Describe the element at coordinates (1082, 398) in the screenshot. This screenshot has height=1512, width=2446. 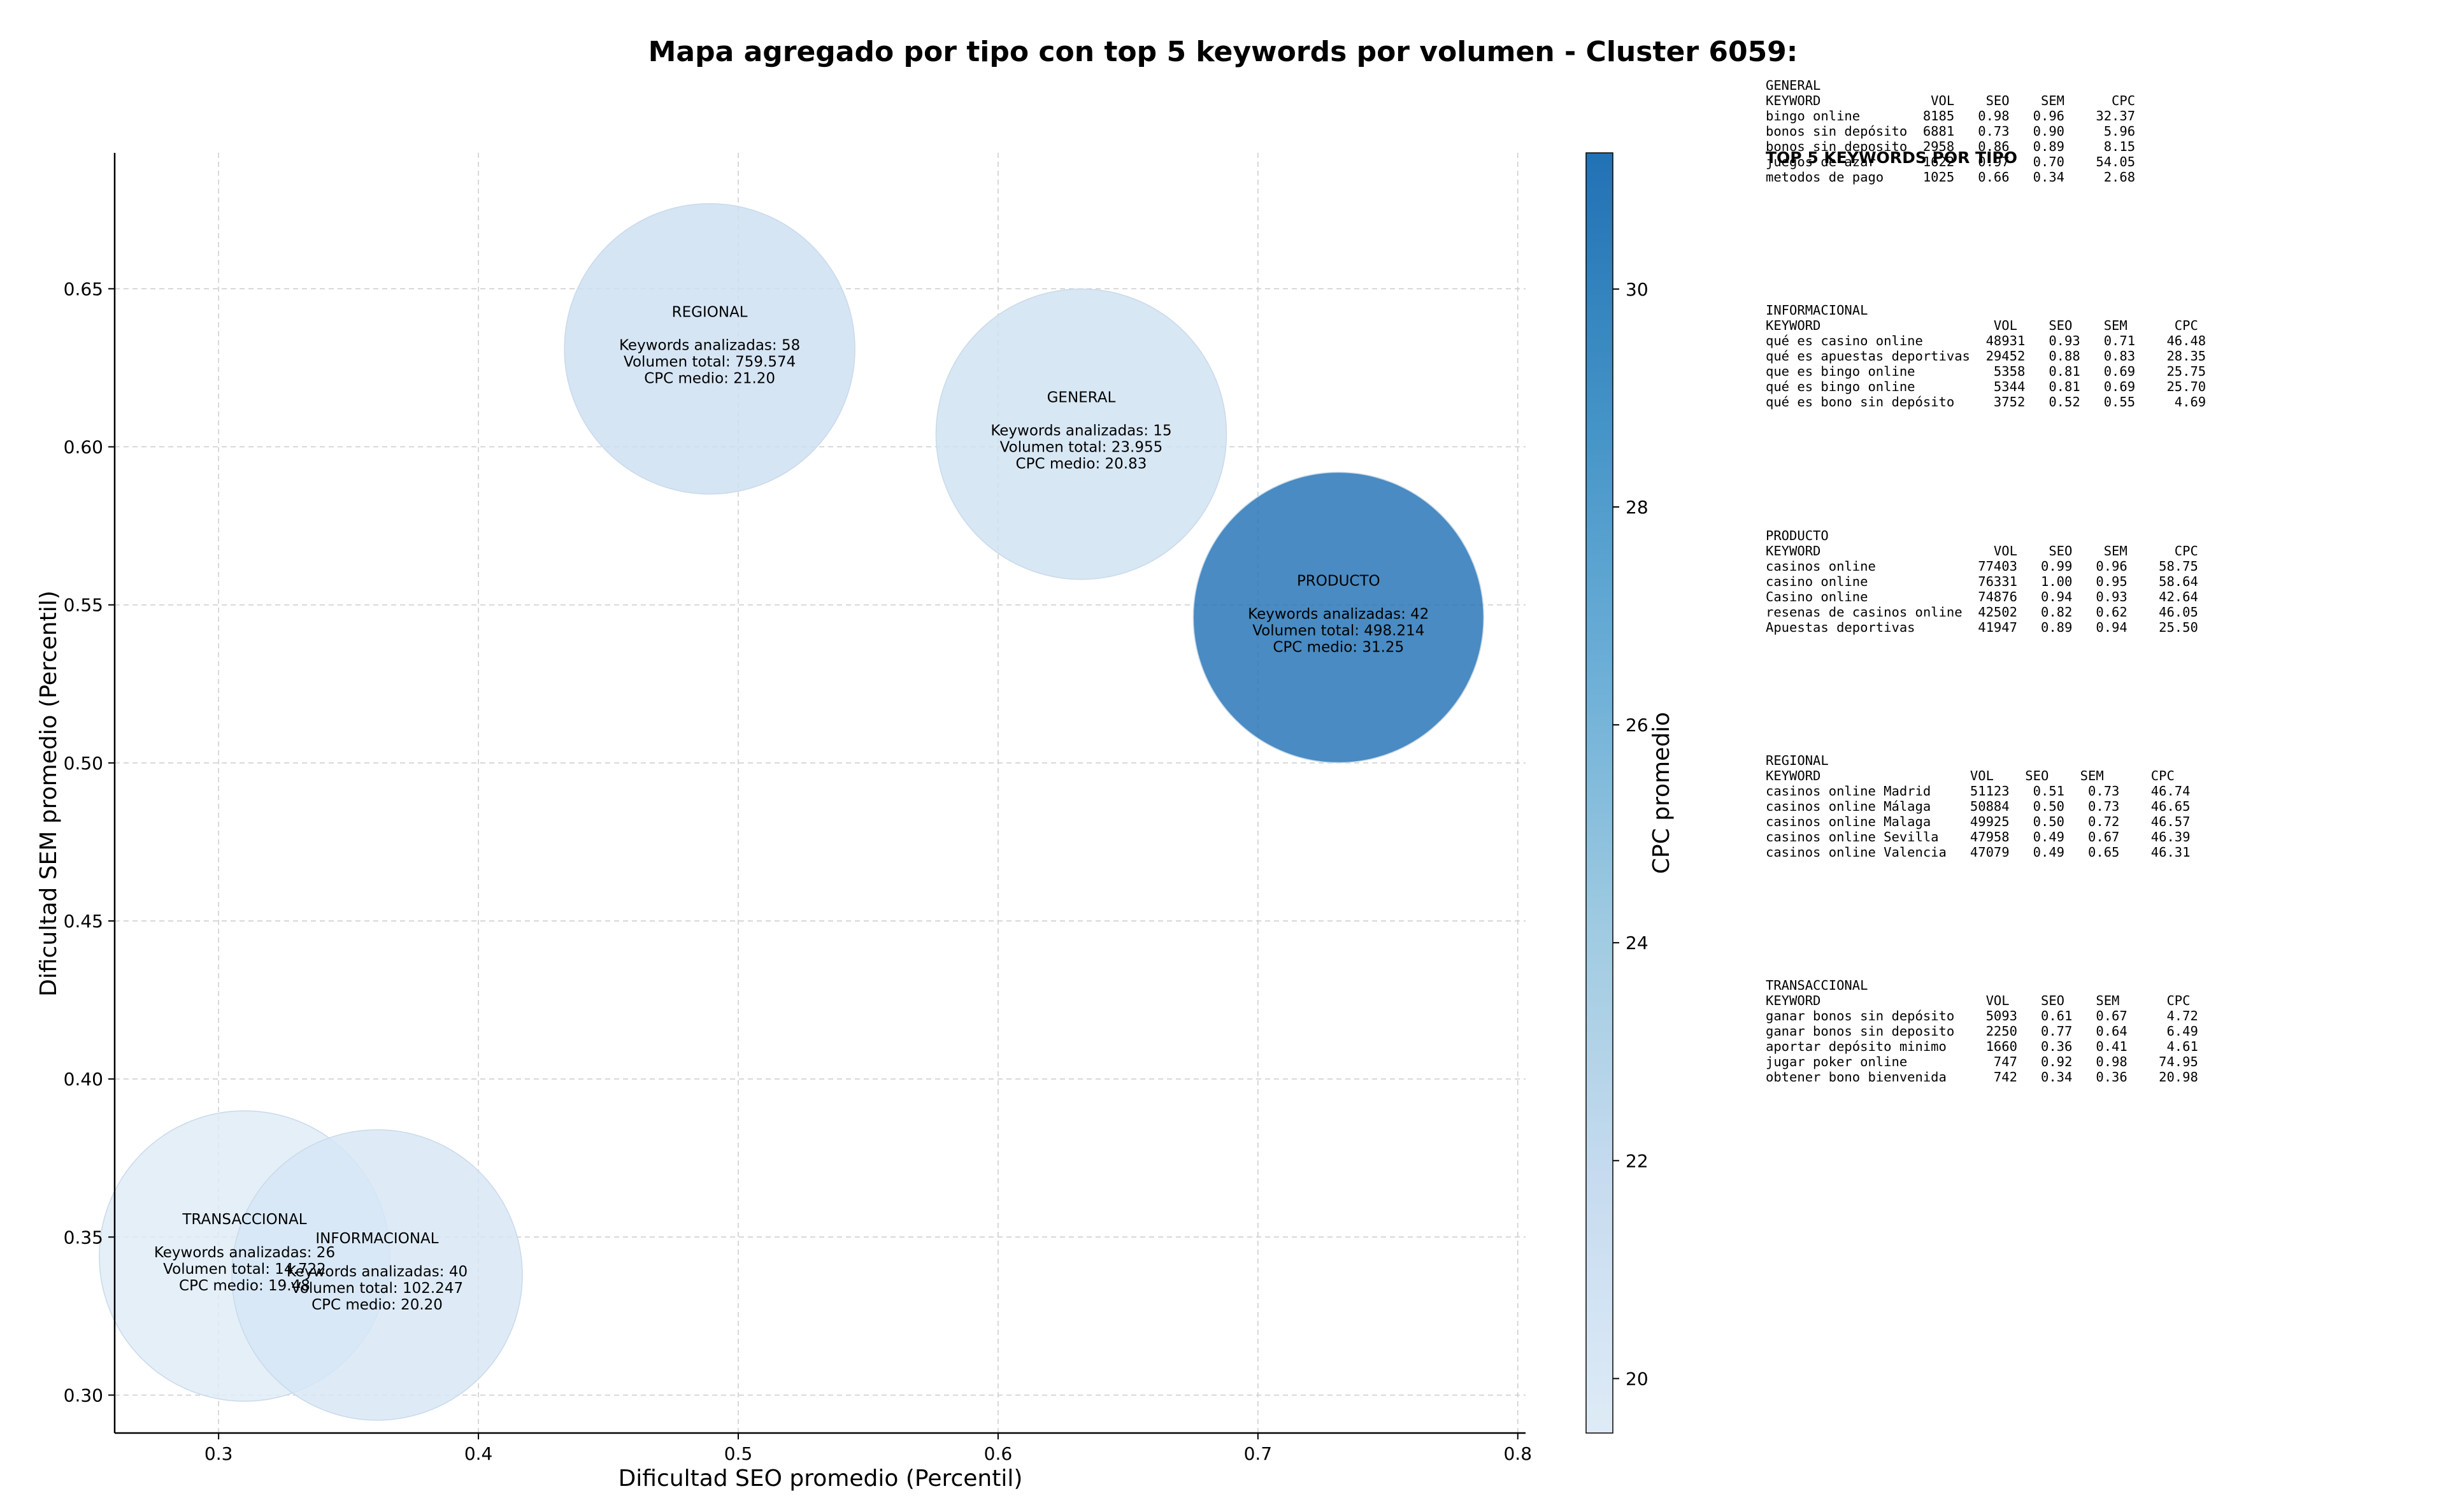
I see `bubble-type-label: GENERAL` at that location.